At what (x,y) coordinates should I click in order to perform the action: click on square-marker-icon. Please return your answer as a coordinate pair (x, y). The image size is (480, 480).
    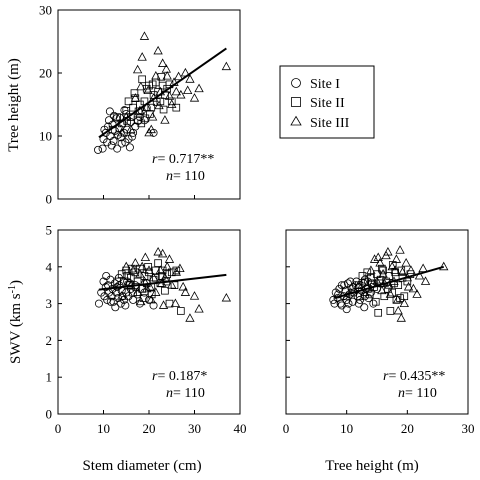
    Looking at the image, I should click on (296, 102).